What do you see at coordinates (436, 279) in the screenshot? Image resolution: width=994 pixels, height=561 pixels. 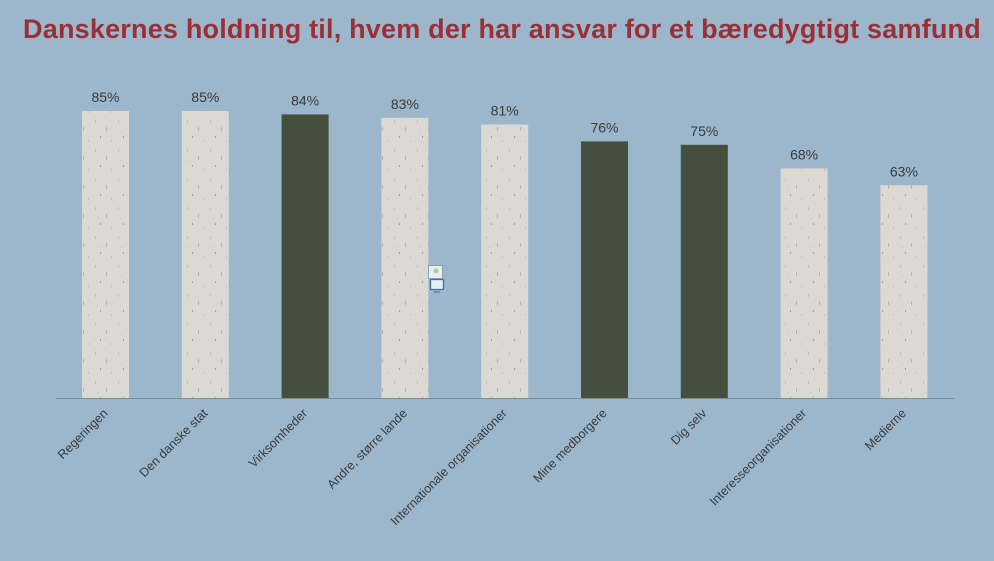 I see `image-placeholder-icon` at bounding box center [436, 279].